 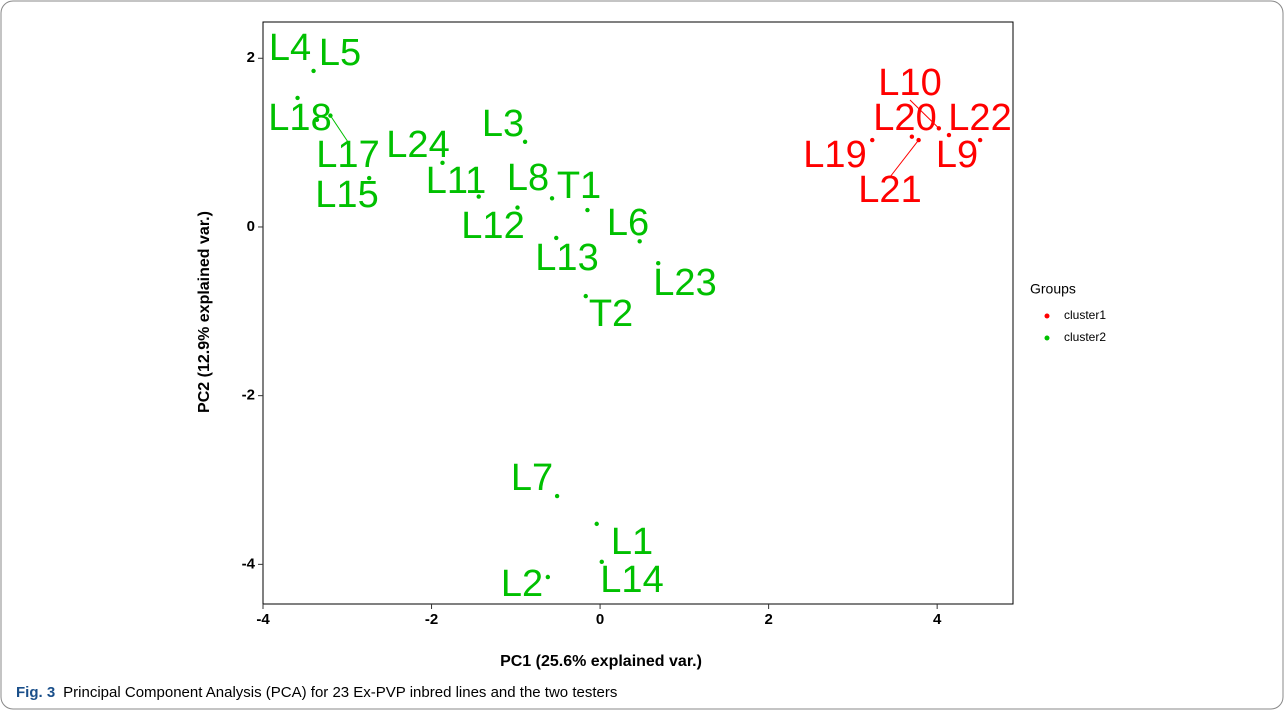 What do you see at coordinates (503, 124) in the screenshot?
I see `point-label: L3` at bounding box center [503, 124].